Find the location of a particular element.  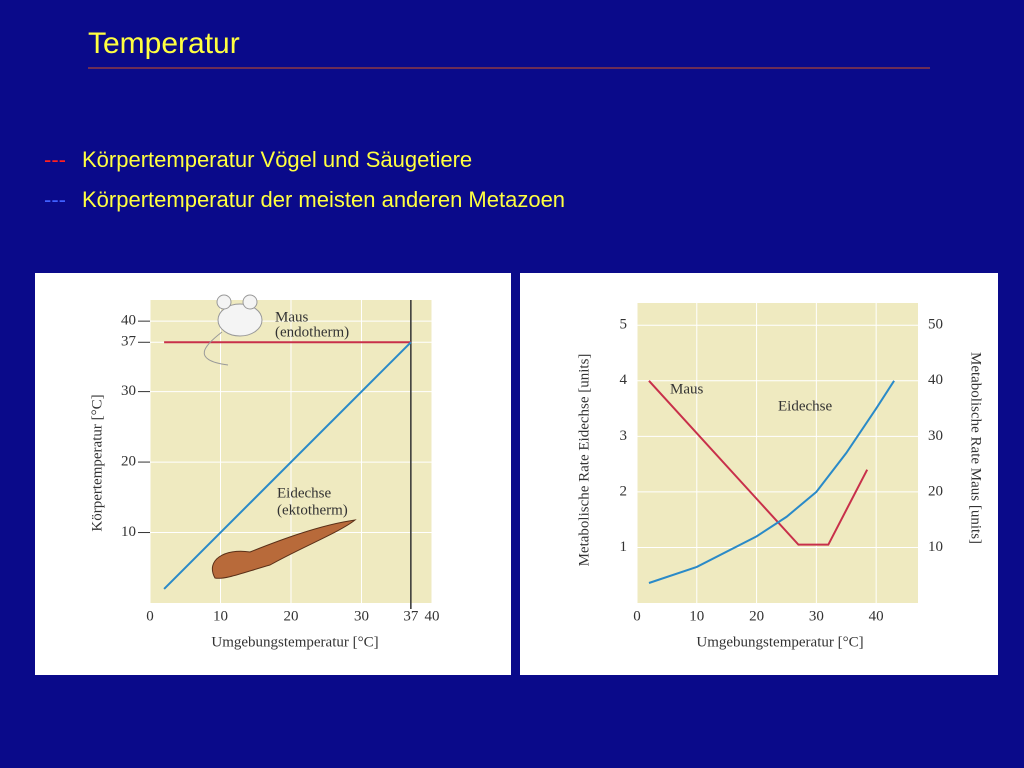

y-tick-label: 40 is located at coordinates (128, 321).